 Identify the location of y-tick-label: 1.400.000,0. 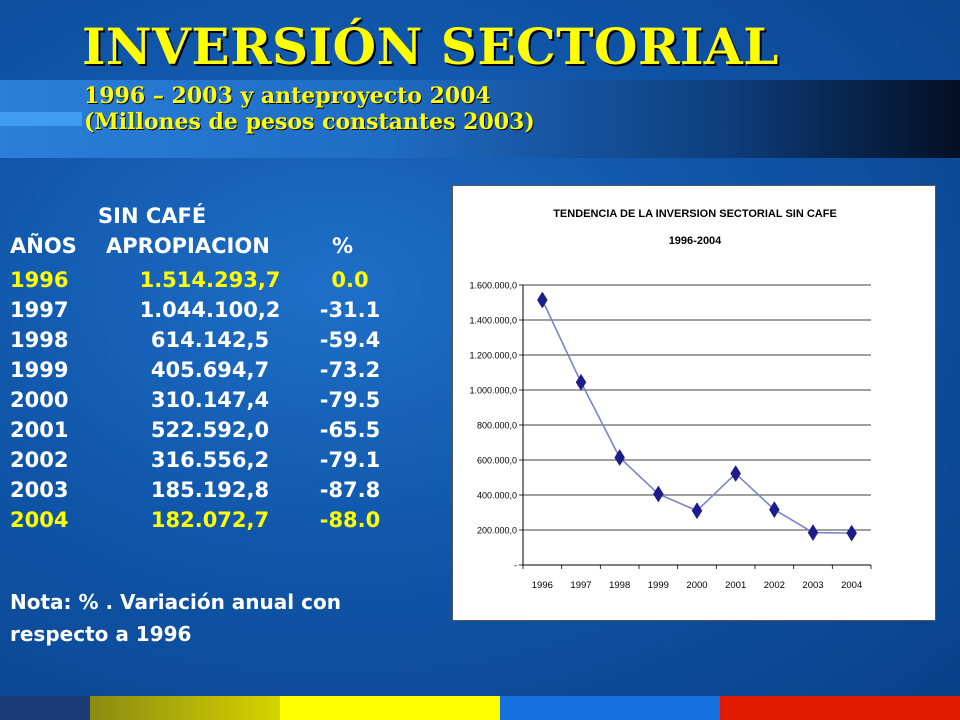
(493, 321).